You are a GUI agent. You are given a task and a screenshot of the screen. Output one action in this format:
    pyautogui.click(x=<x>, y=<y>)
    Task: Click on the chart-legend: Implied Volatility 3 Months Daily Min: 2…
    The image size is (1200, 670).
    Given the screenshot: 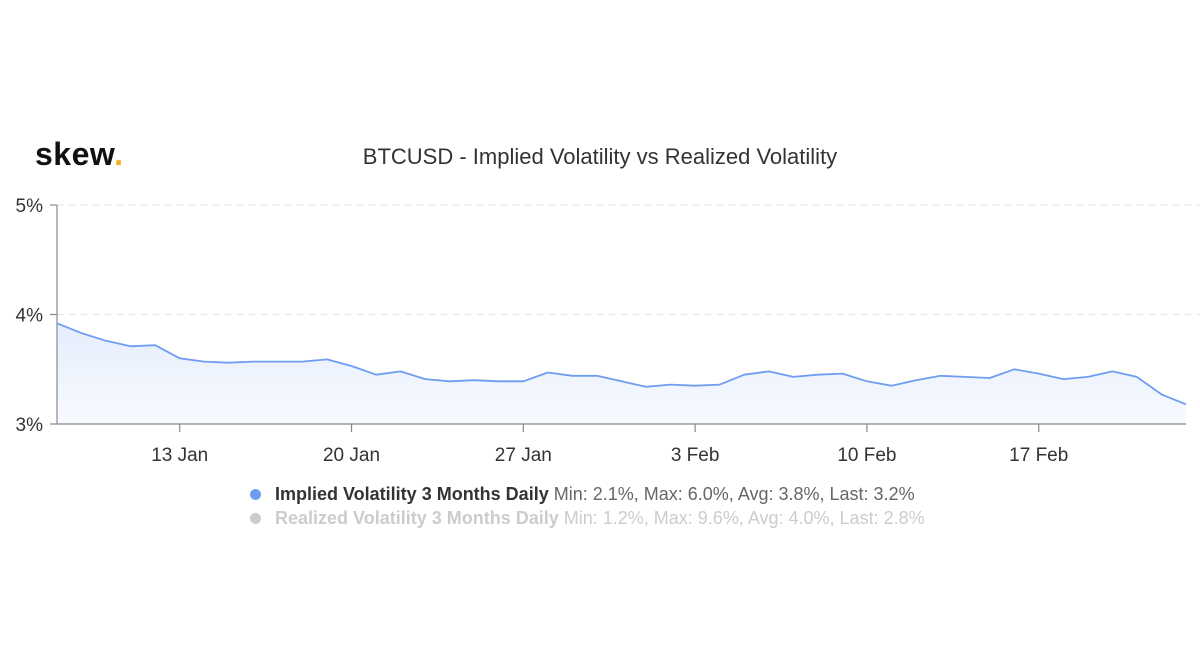 What is the action you would take?
    pyautogui.click(x=587, y=506)
    